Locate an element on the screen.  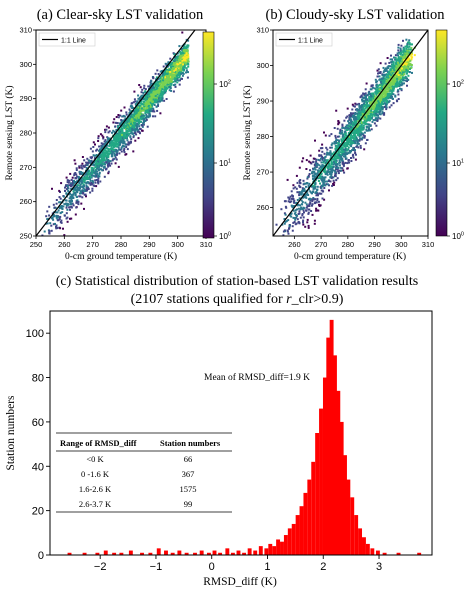
panel-a-colorbar-tick-label: 100 is located at coordinates (225, 237).